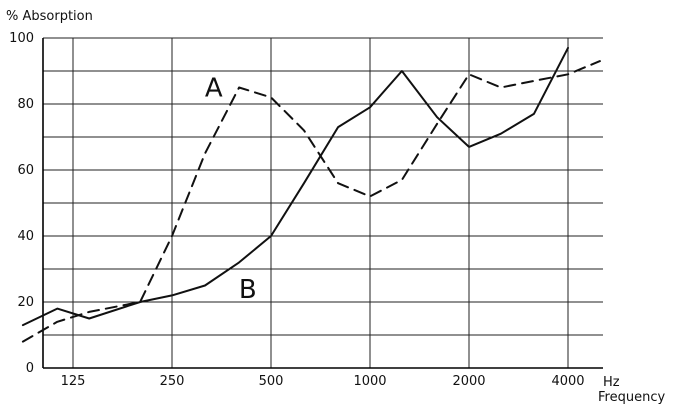 This screenshot has width=690, height=405. Describe the element at coordinates (172, 381) in the screenshot. I see `x-tick-label: 250` at that location.